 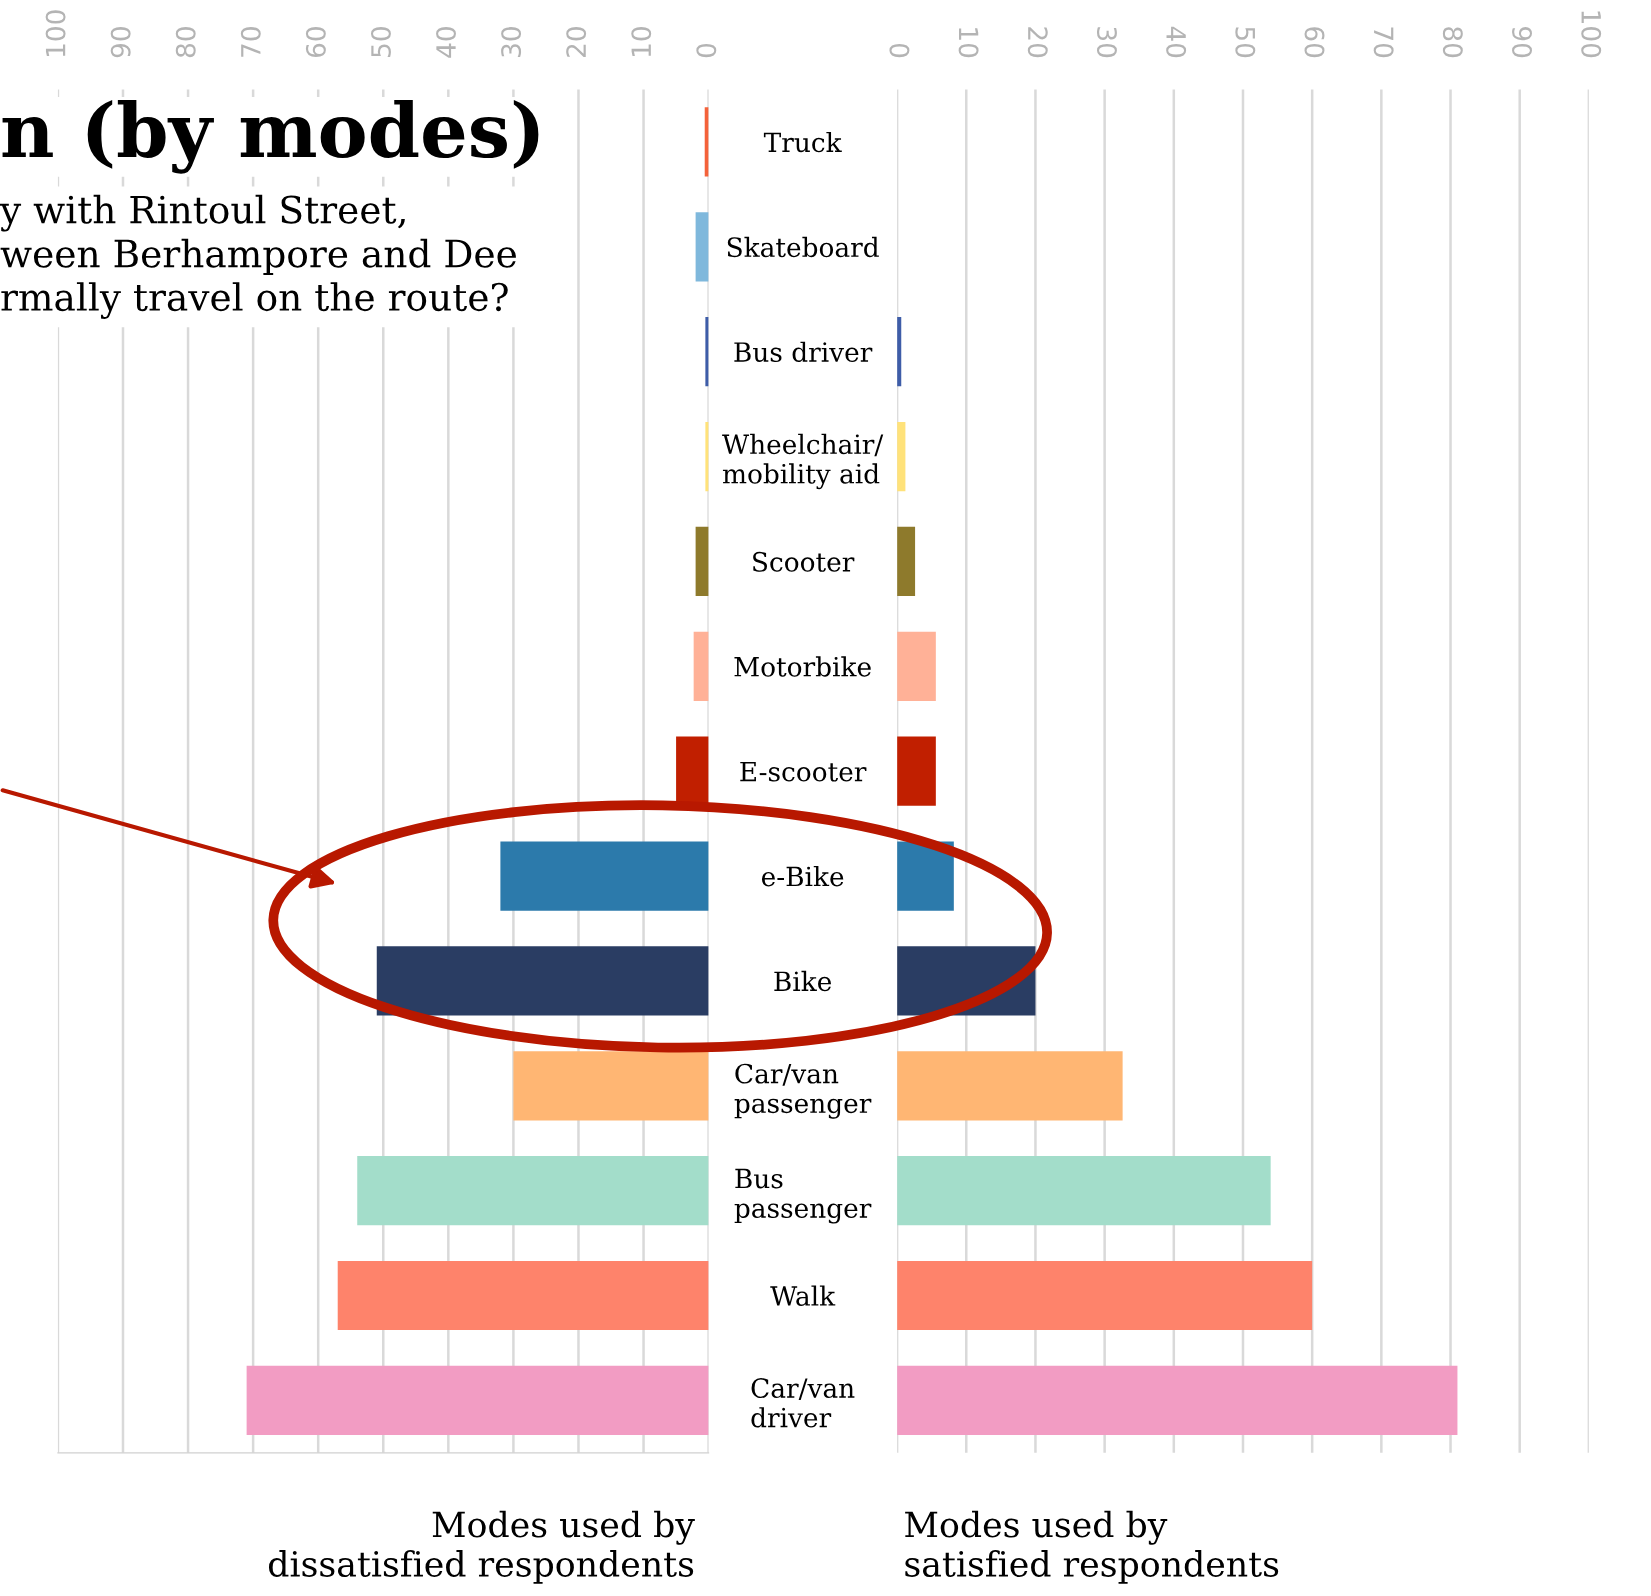 What do you see at coordinates (802, 142) in the screenshot?
I see `y-tick-label: Truck` at bounding box center [802, 142].